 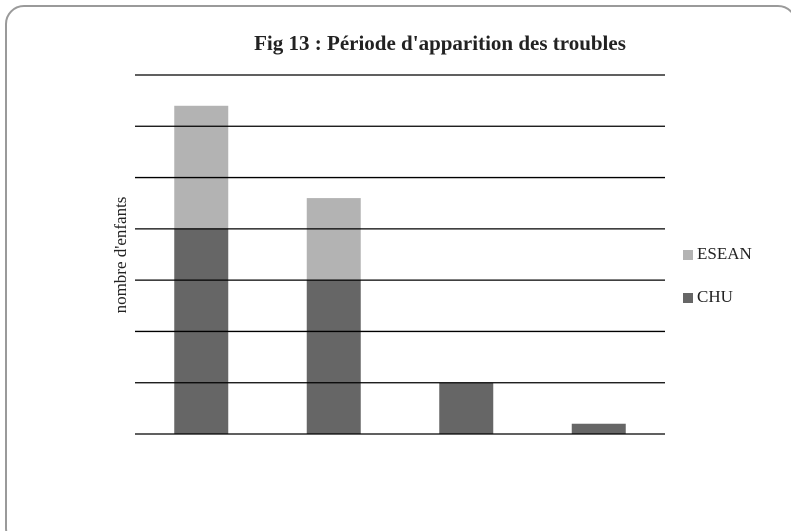 I want to click on legend-label: CHU, so click(x=715, y=296).